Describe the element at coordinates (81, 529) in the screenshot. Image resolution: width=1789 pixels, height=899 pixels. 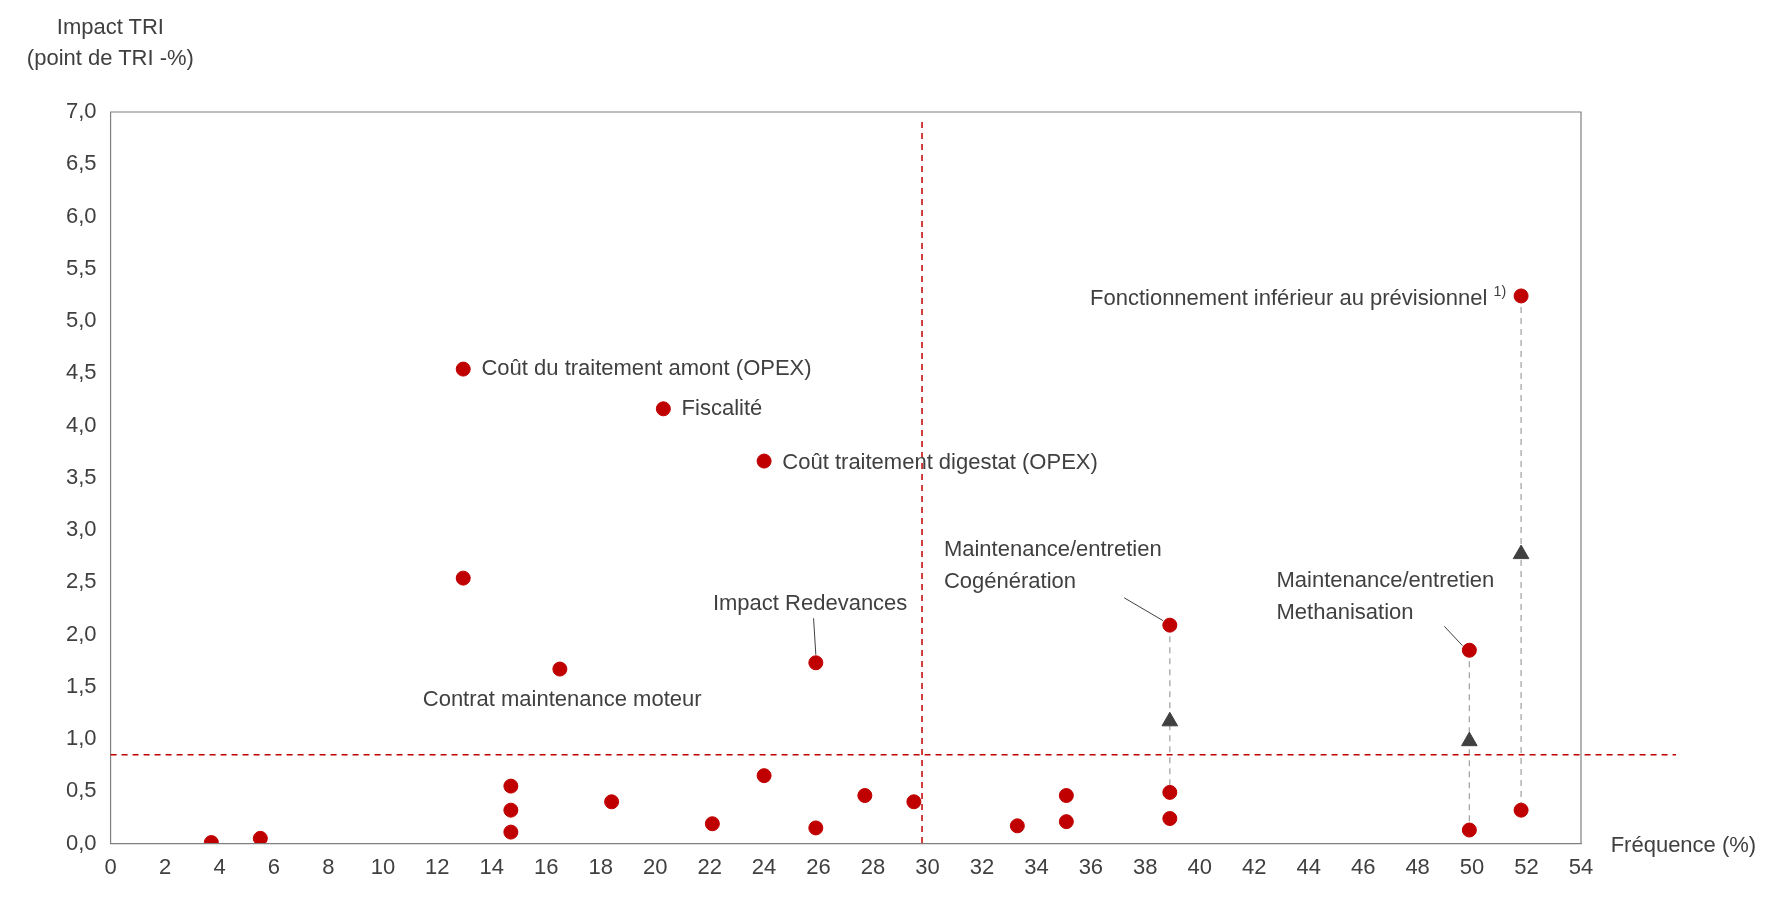
I see `y-tick-label: 3,0` at that location.